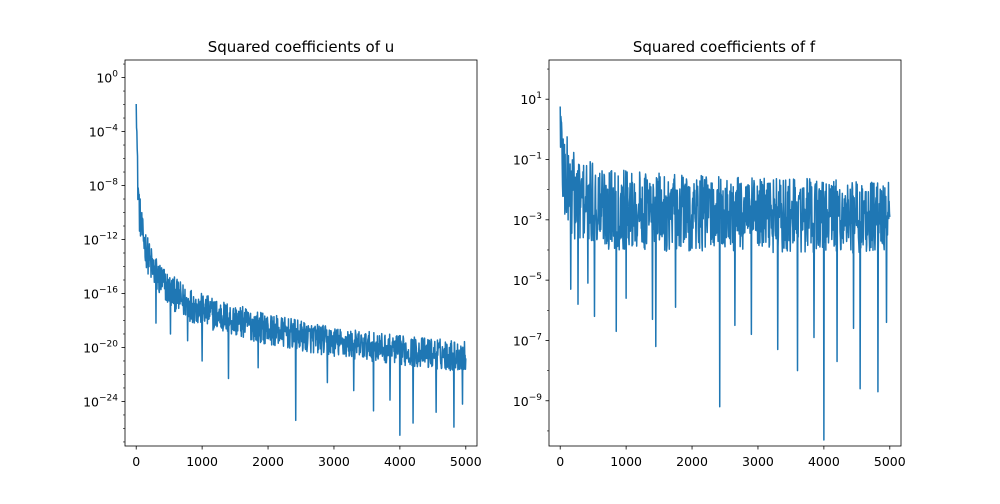 The image size is (1000, 504). Describe the element at coordinates (560, 461) in the screenshot. I see `x-tick-label-f: 0` at that location.